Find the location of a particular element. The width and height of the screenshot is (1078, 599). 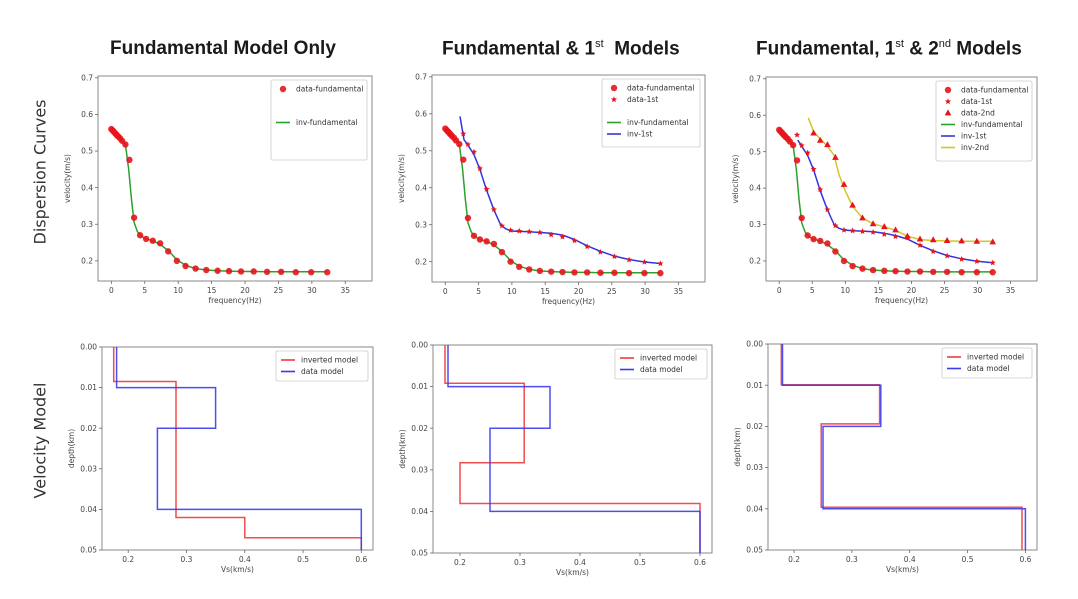

title-text: & 2 is located at coordinates (921, 49).